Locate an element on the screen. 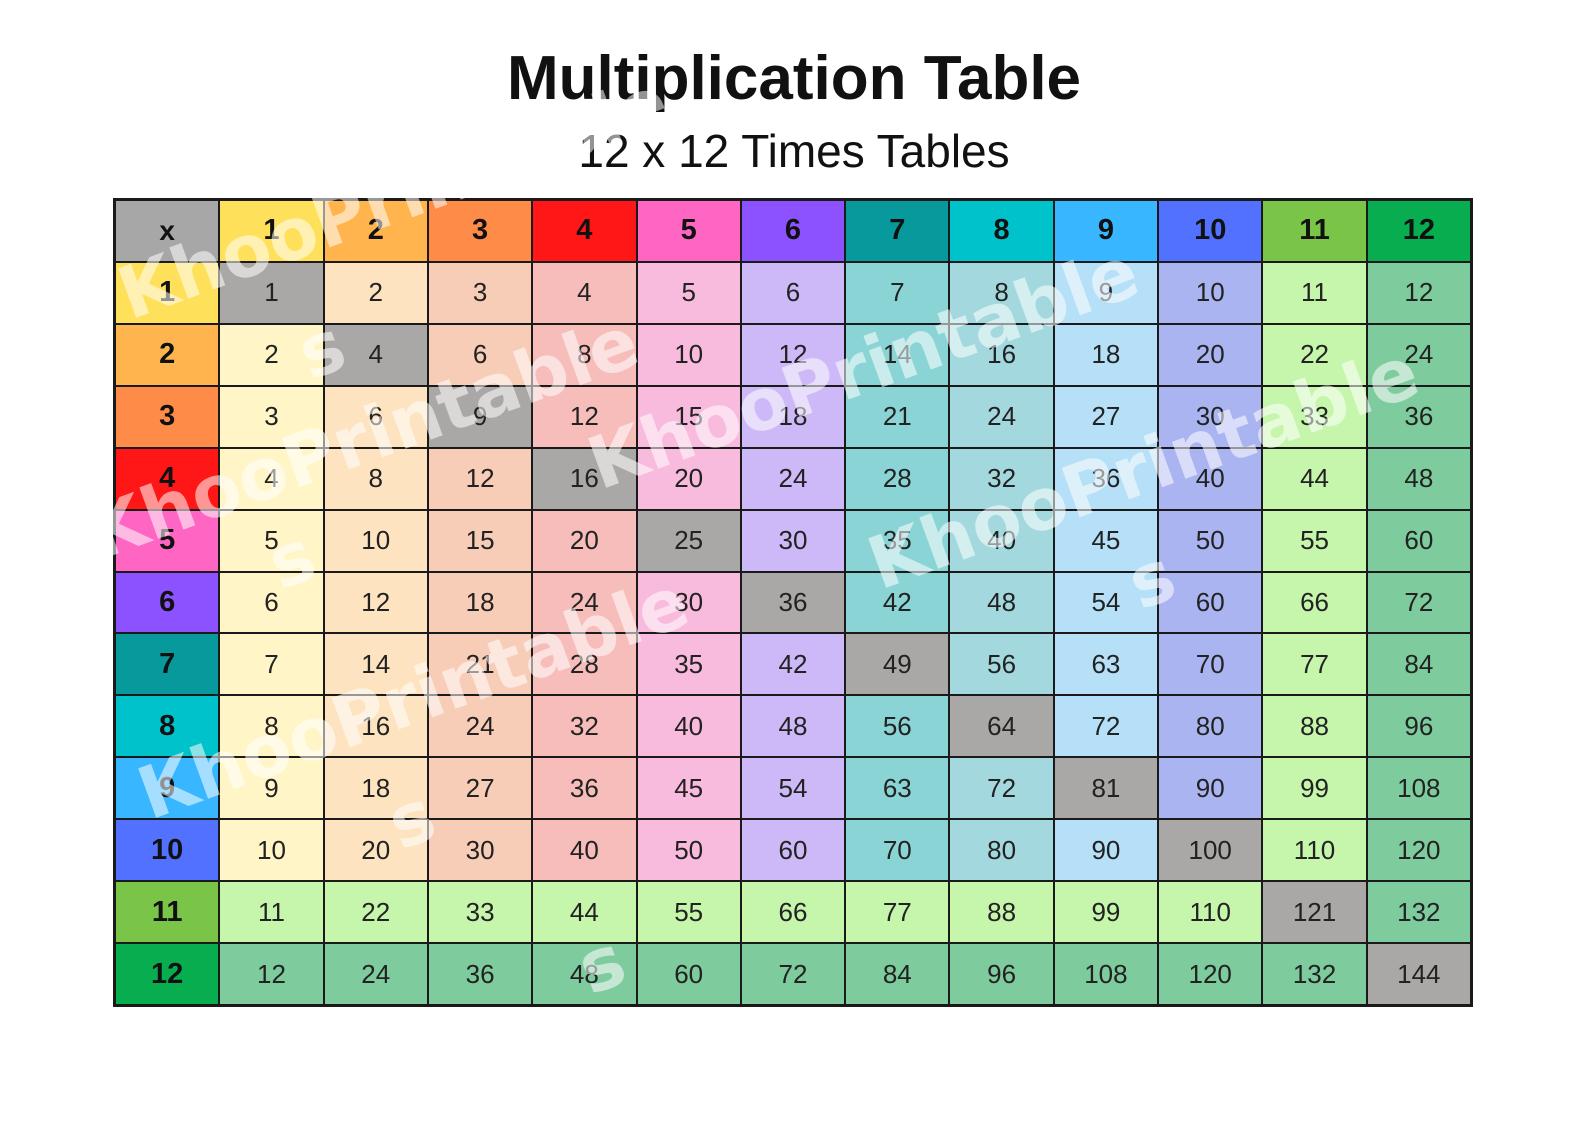  row-header-2: 2 is located at coordinates (167, 354).